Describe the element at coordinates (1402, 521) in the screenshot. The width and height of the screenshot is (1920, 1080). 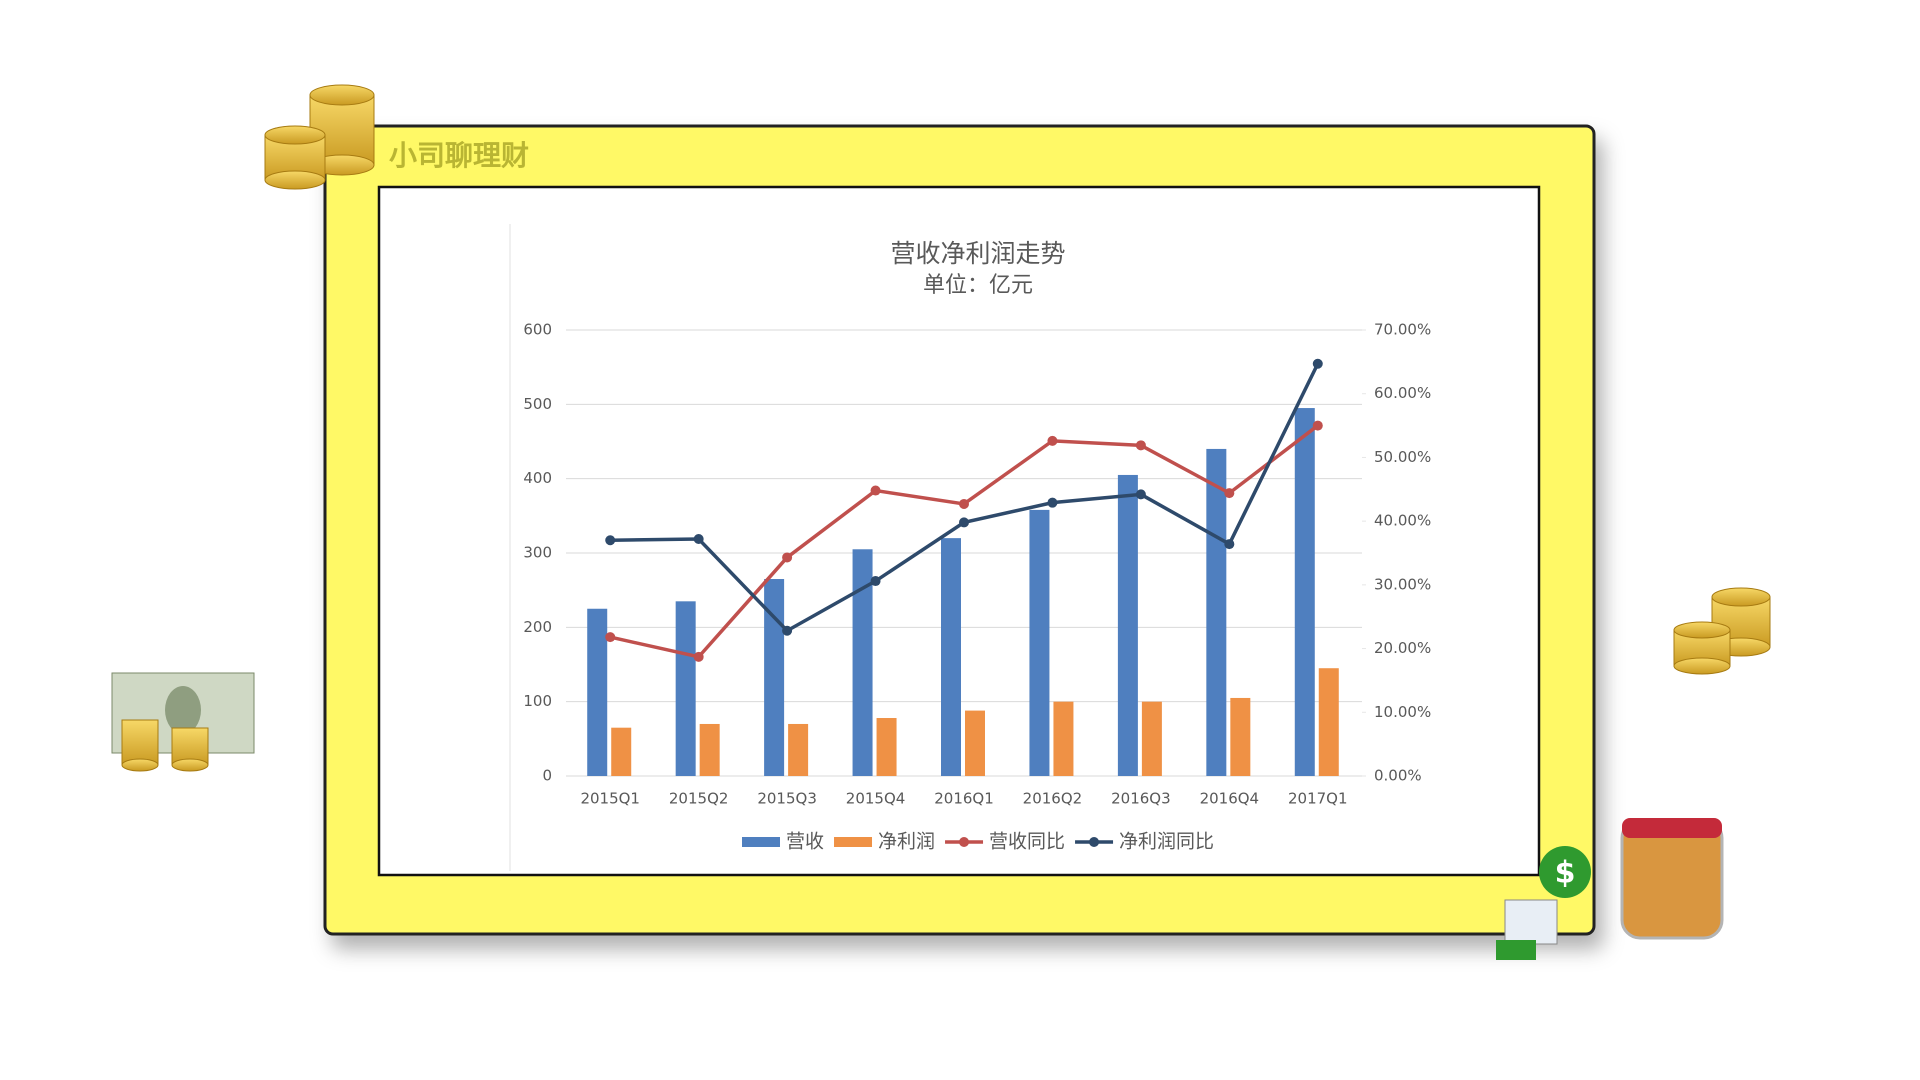
I see `y2-tick-label: 40.00%` at that location.